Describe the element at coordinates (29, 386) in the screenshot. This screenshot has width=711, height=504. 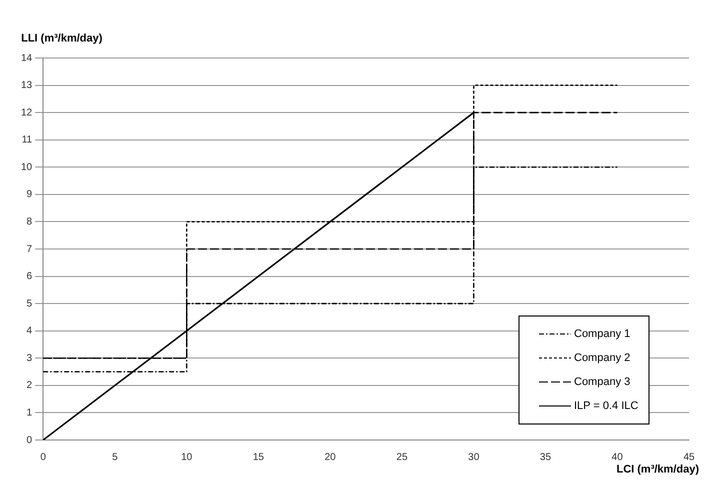
I see `y-tick-label: 2` at that location.